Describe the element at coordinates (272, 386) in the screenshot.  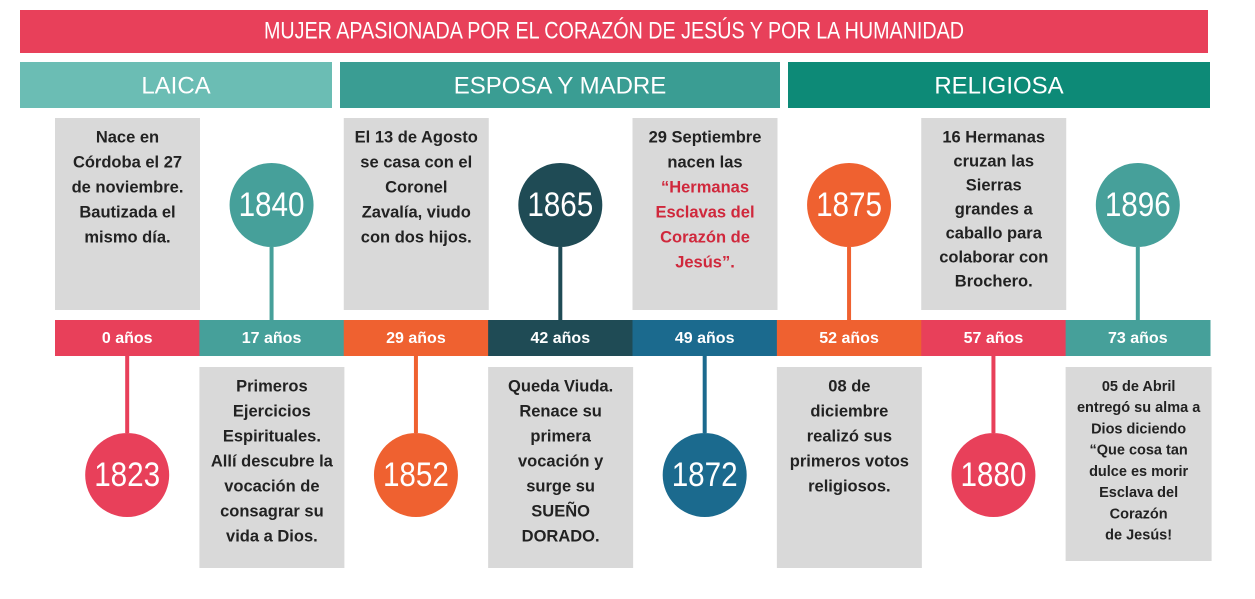
I see `event-text: Primeros` at that location.